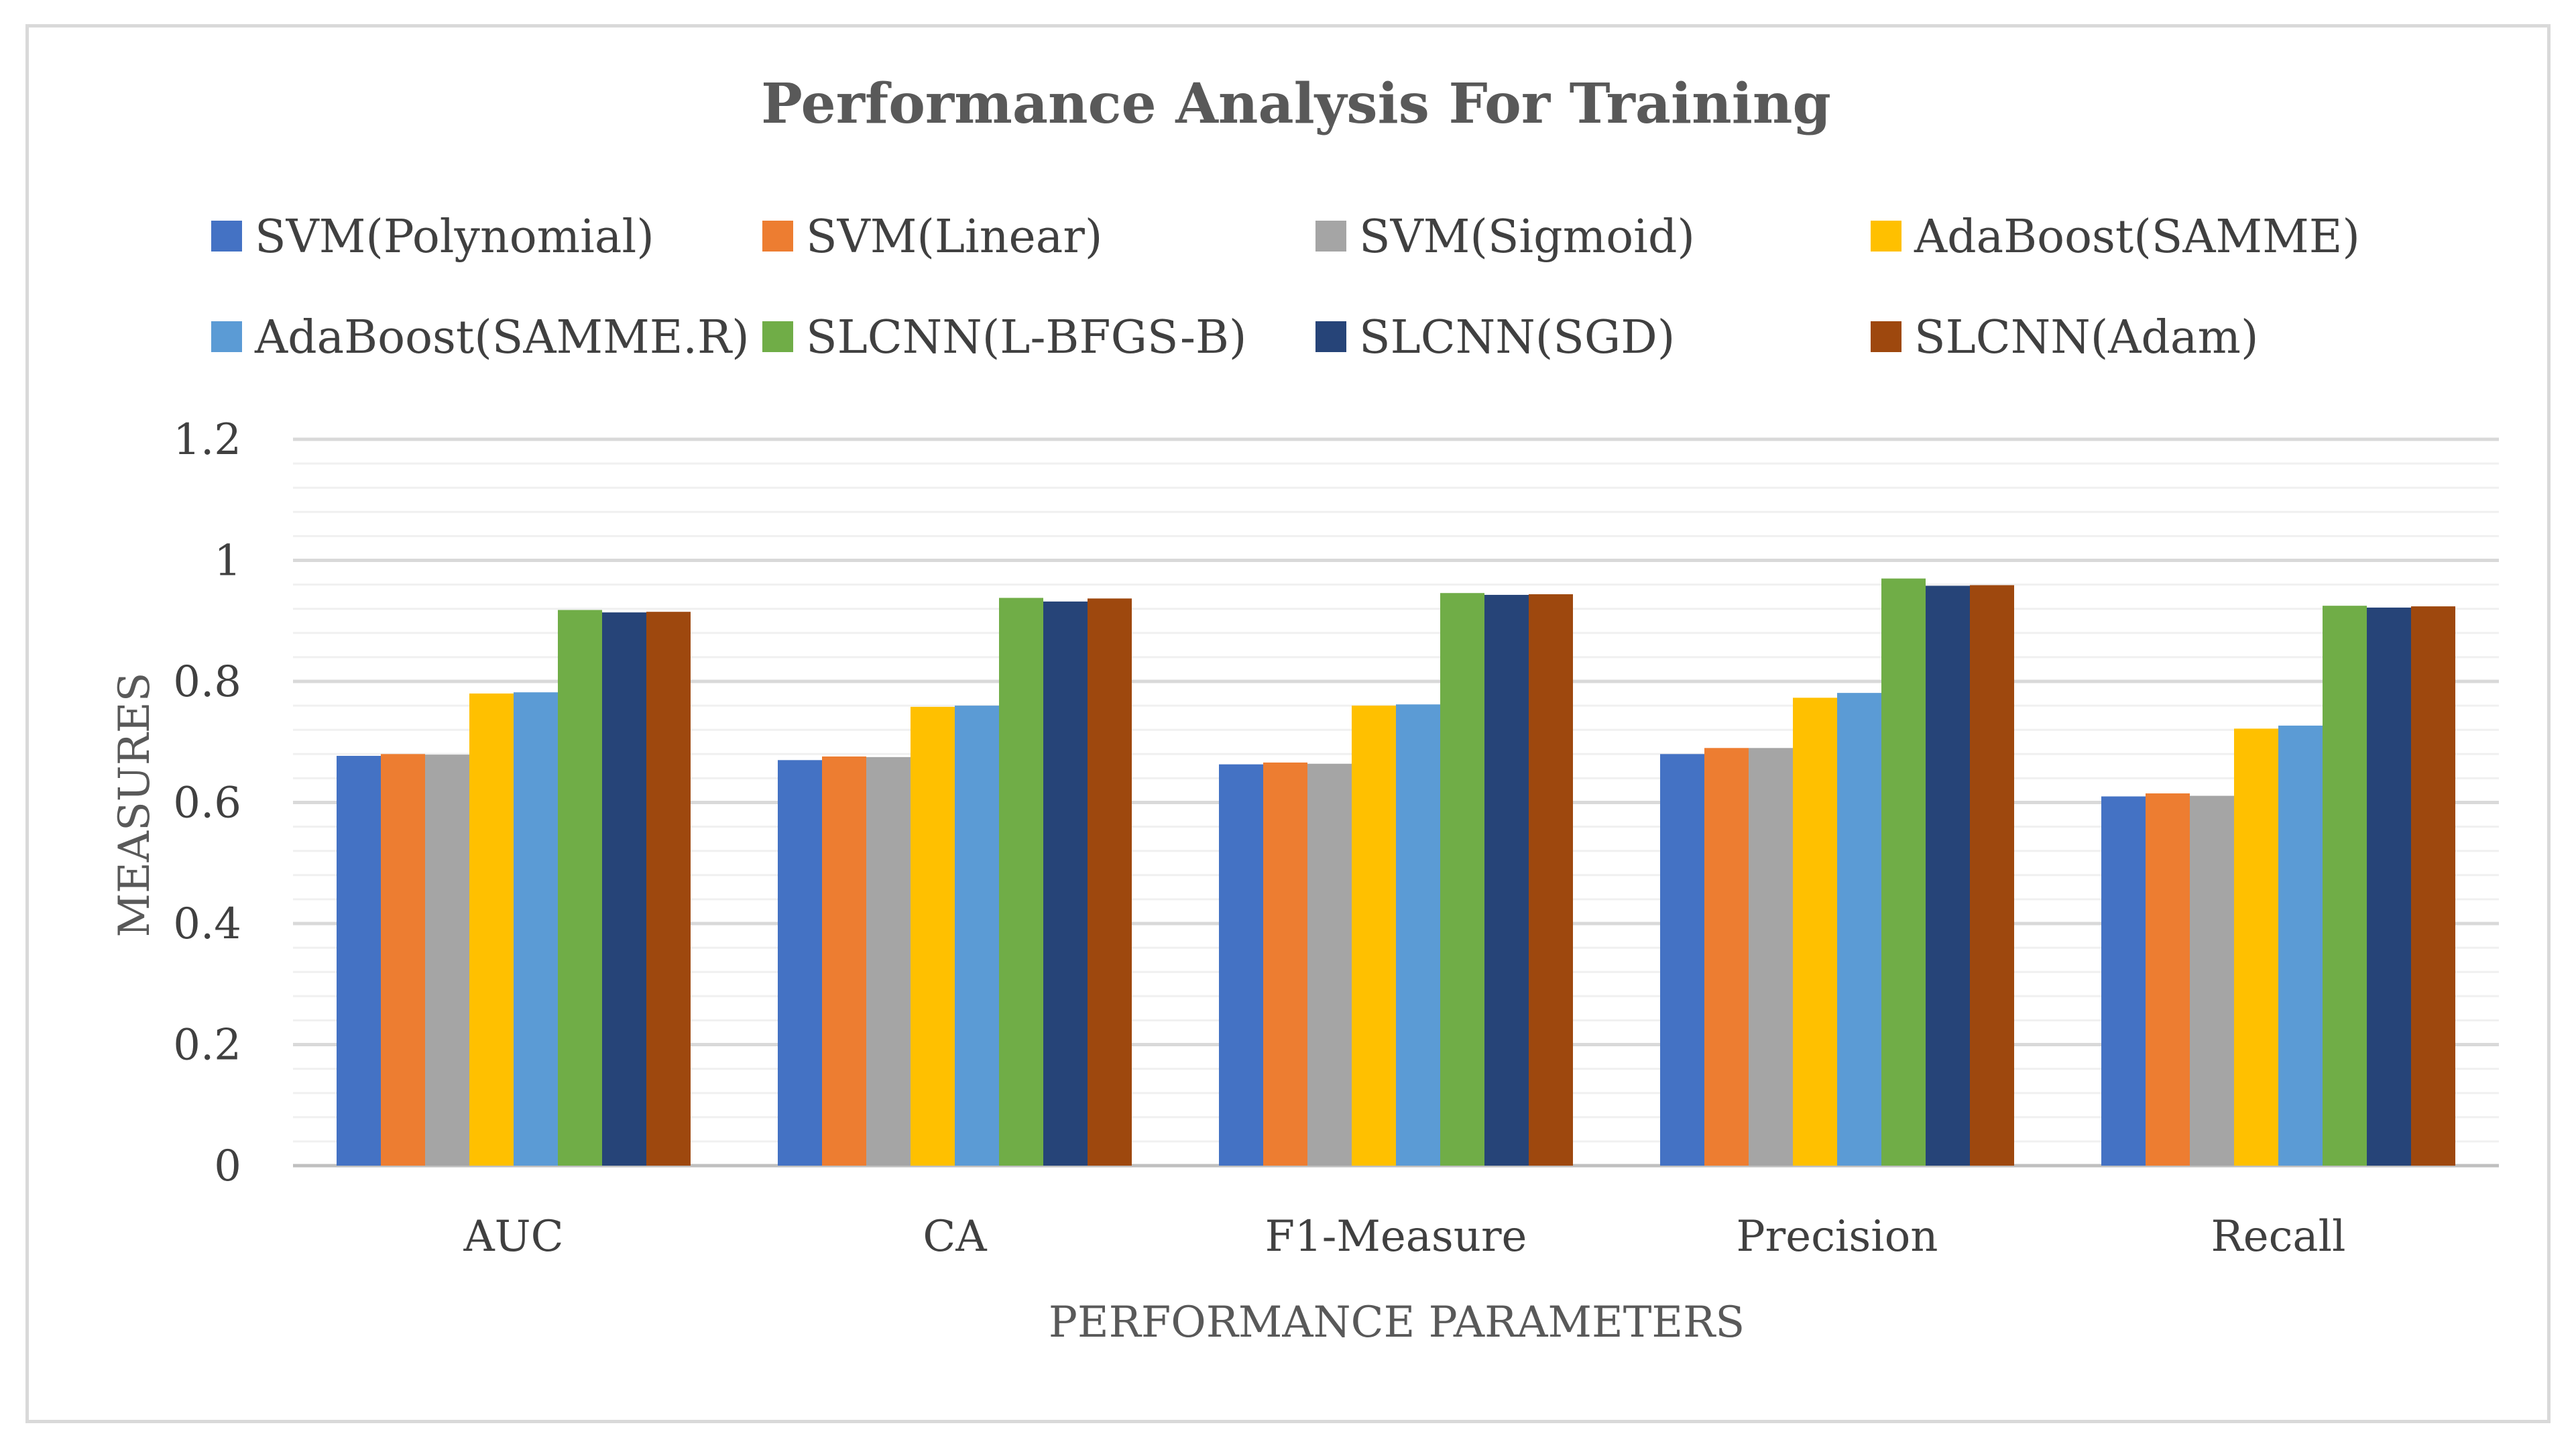 This screenshot has width=2576, height=1448. What do you see at coordinates (2137, 238) in the screenshot?
I see `legend-label: AdaBoost(SAMME)` at bounding box center [2137, 238].